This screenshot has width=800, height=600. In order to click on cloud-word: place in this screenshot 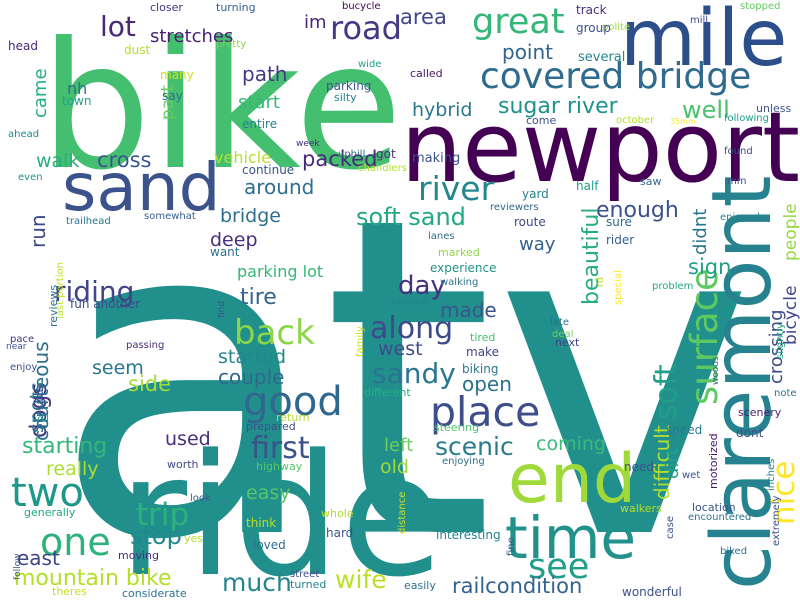, I will do `click(485, 412)`.